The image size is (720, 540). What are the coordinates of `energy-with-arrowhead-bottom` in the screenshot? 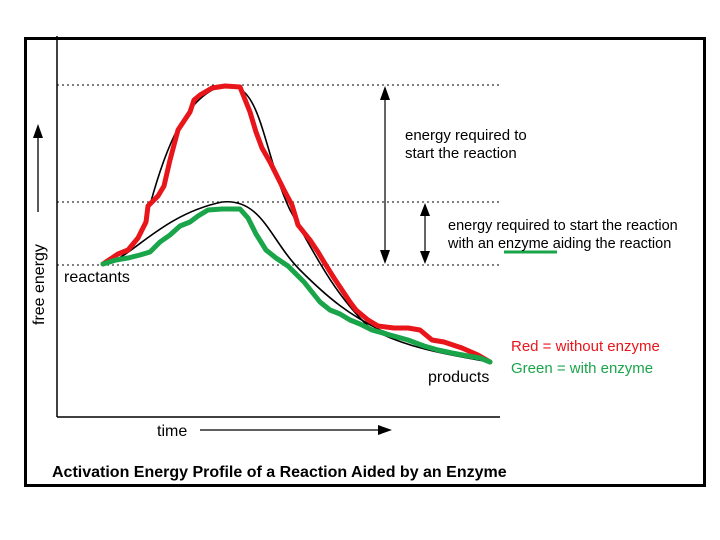 It's located at (425, 257).